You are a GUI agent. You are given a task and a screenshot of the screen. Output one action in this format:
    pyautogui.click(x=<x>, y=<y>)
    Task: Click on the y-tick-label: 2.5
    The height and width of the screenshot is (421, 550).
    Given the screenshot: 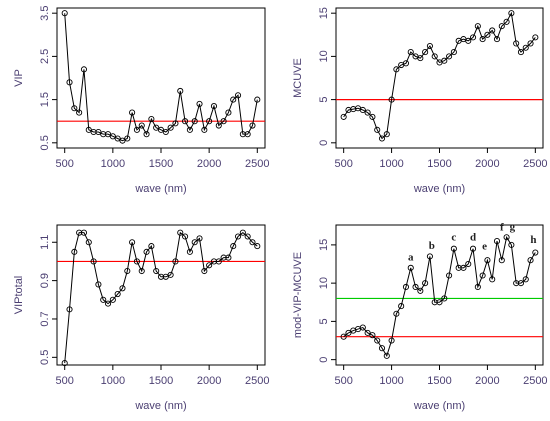 What is the action you would take?
    pyautogui.click(x=45, y=56)
    